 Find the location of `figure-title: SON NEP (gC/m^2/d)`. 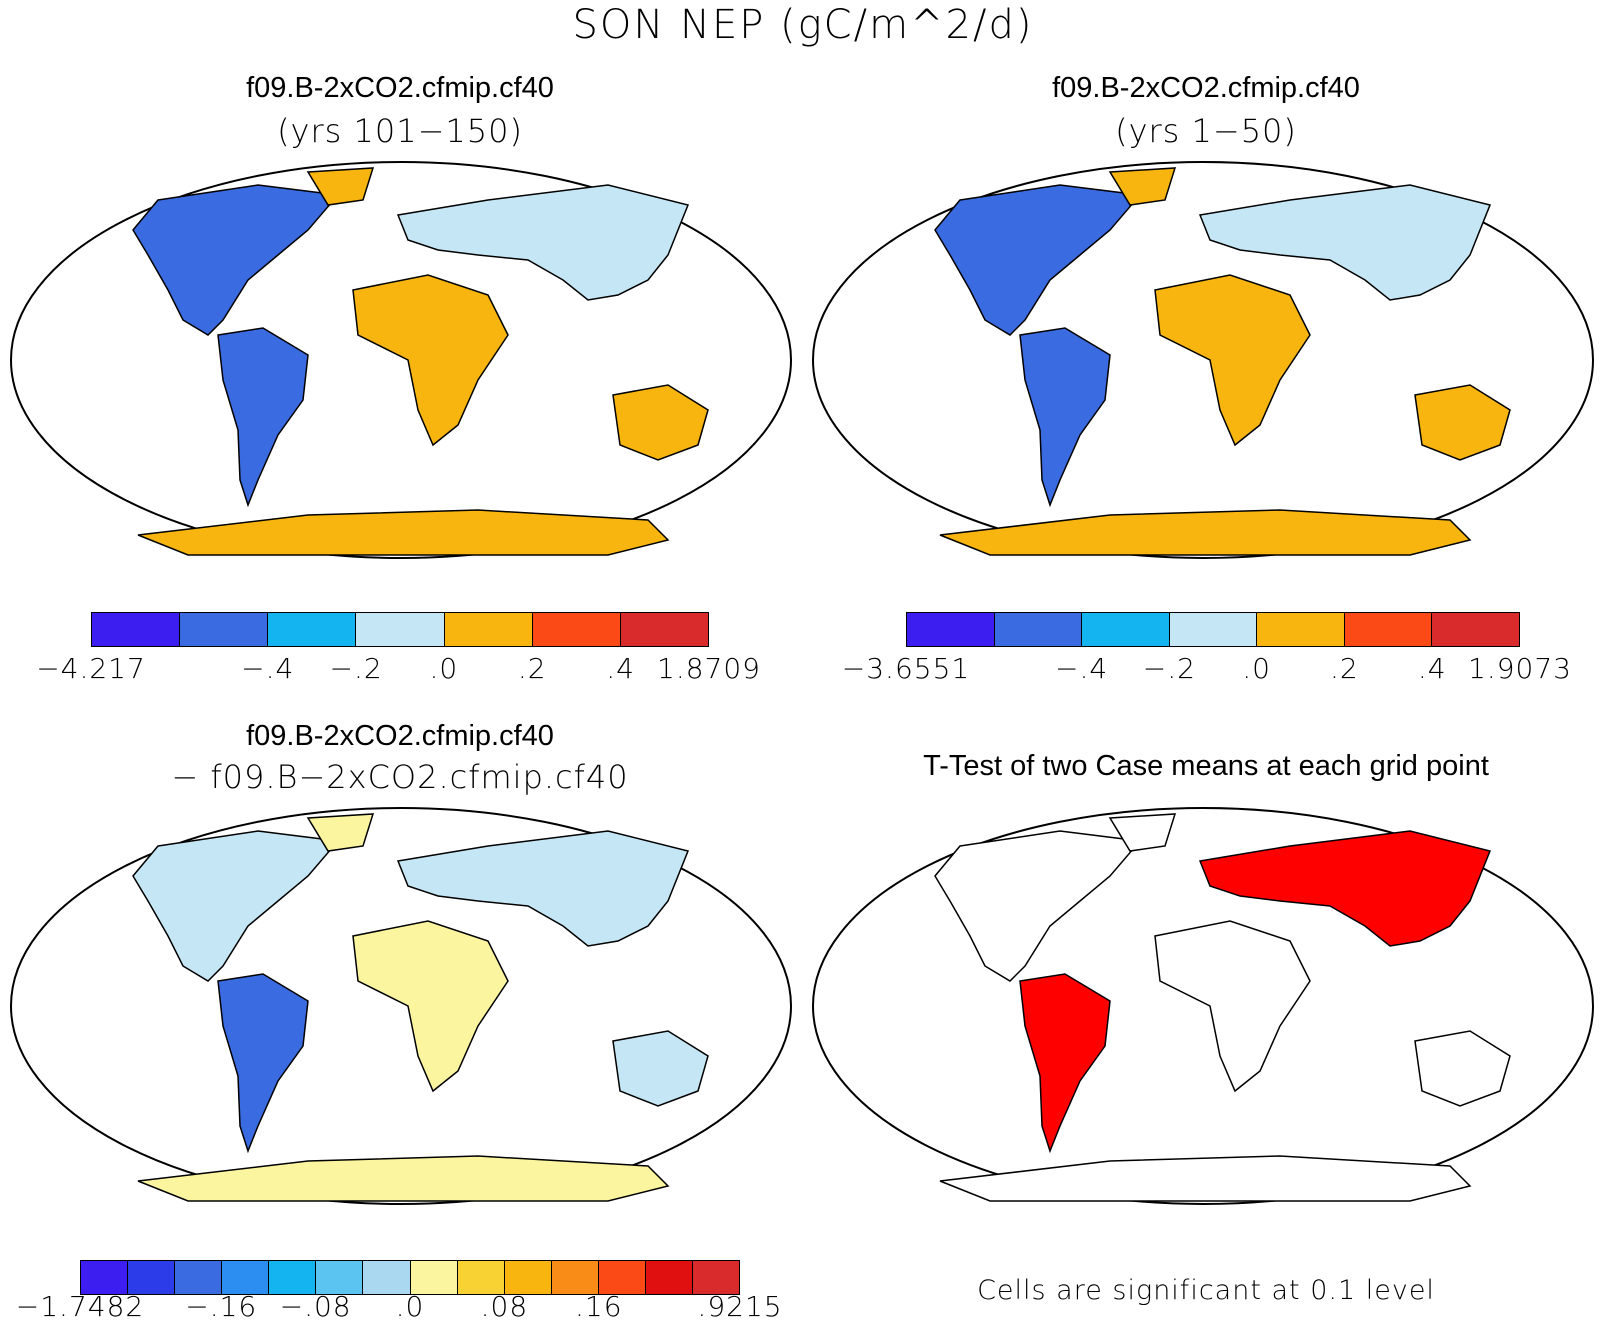

figure-title: SON NEP (gC/m^2/d) is located at coordinates (803, 25).